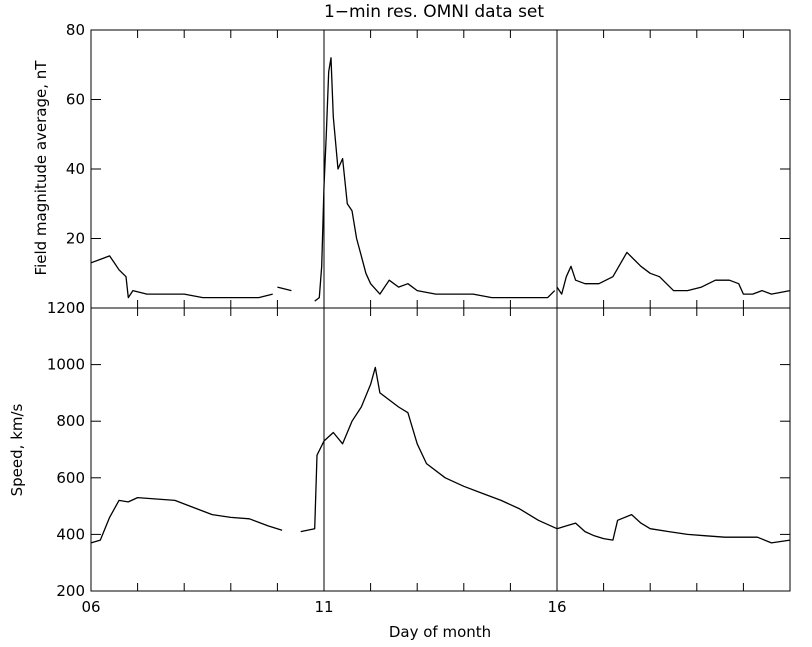 This screenshot has width=812, height=647. What do you see at coordinates (41, 168) in the screenshot?
I see `top-ylabel: Field magnitude average, nT` at bounding box center [41, 168].